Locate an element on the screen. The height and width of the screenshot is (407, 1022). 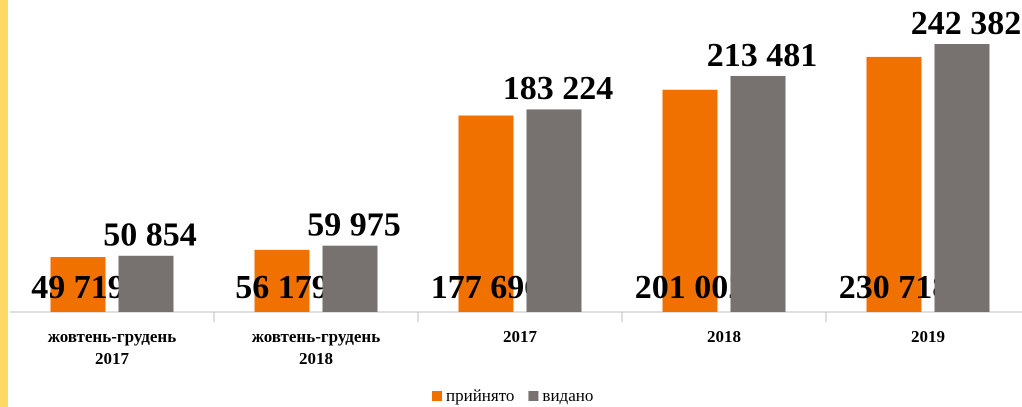
value-label: 59 975 is located at coordinates (354, 224).